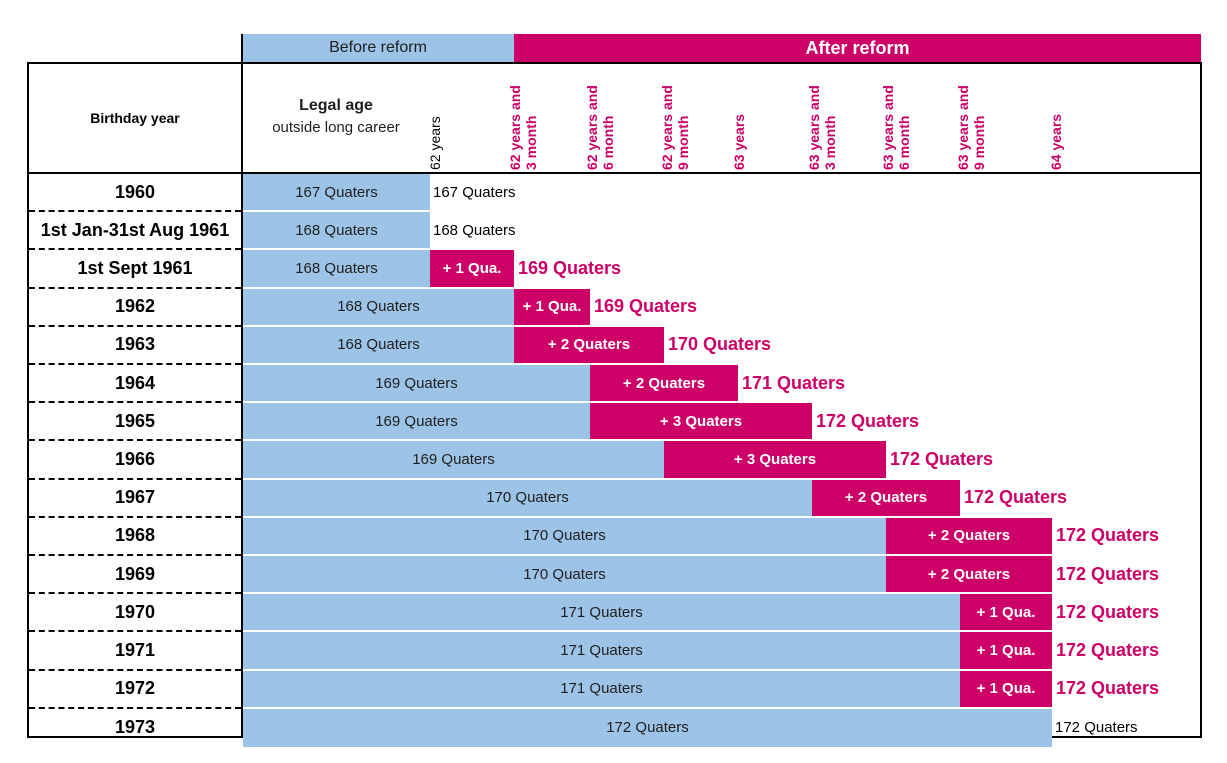 The width and height of the screenshot is (1227, 763). Describe the element at coordinates (614, 173) in the screenshot. I see `header-divider` at that location.